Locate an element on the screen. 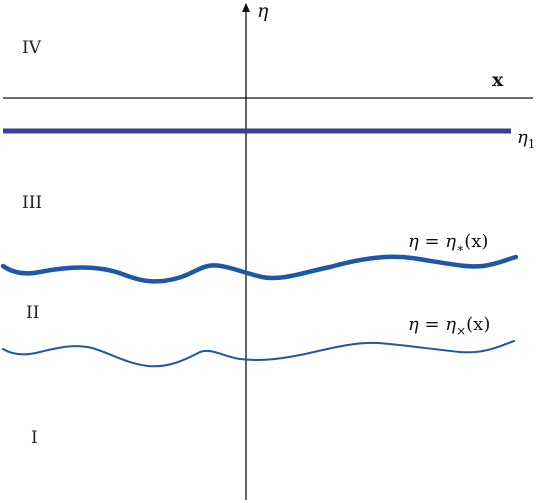 This screenshot has height=503, width=540. x-axis-label: x is located at coordinates (498, 80).